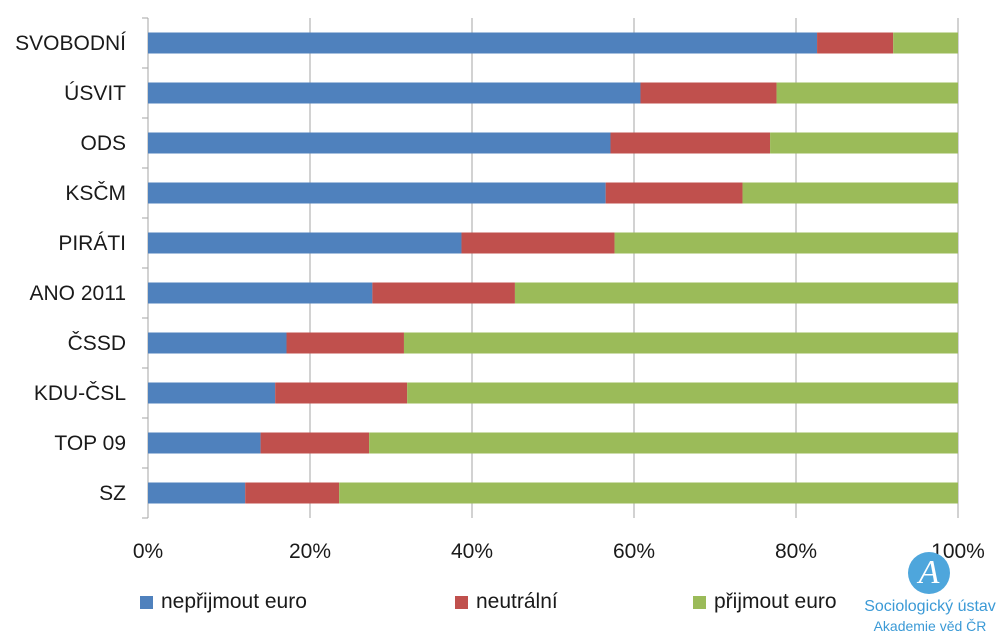 The width and height of the screenshot is (1000, 642). What do you see at coordinates (92, 243) in the screenshot?
I see `category-label: PIRÁTI` at bounding box center [92, 243].